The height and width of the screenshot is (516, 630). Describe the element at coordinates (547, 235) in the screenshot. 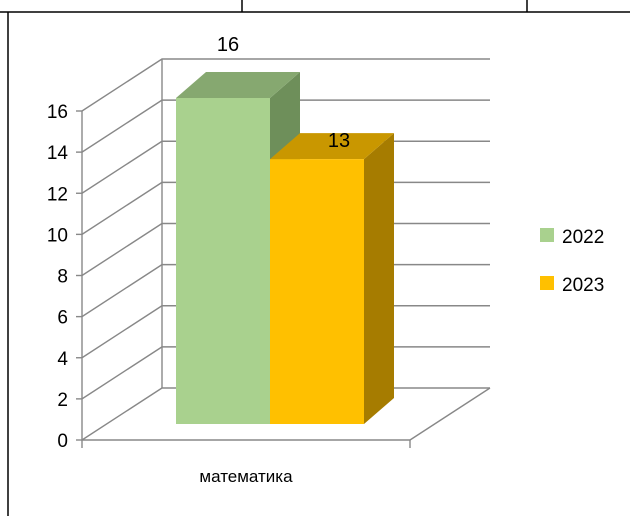

I see `legend-swatch-2022` at that location.